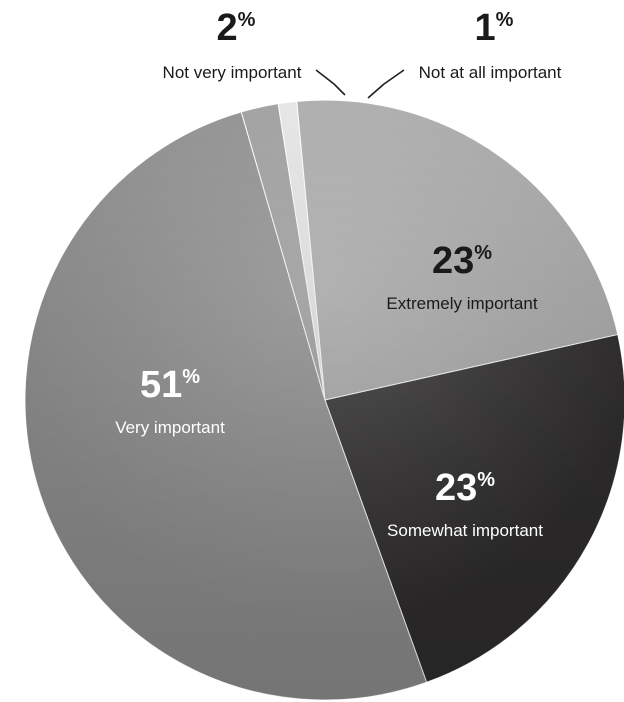 The width and height of the screenshot is (624, 702). Describe the element at coordinates (494, 28) in the screenshot. I see `slice-value-not-at-all-important: 1%` at that location.